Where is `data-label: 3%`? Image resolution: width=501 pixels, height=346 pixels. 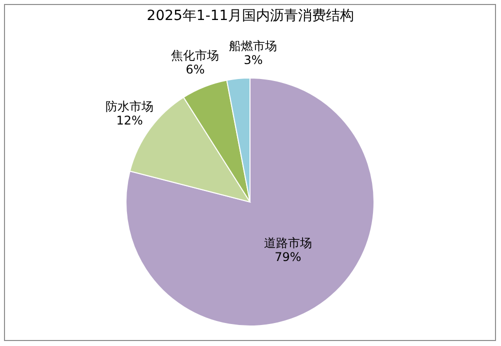 data-label: 3% is located at coordinates (253, 59).